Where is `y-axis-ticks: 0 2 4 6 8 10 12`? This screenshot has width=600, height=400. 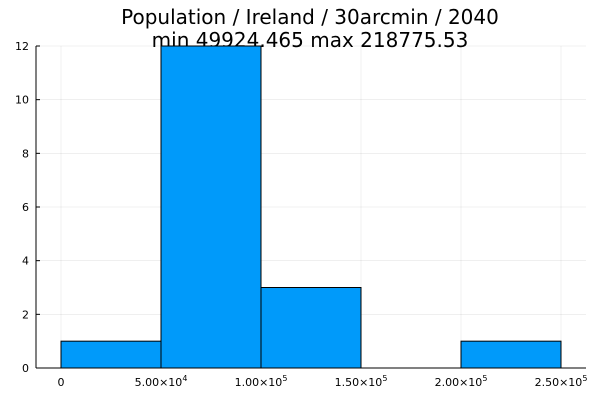
y-axis-ticks: 0 2 4 6 8 10 12 is located at coordinates (27, 207).